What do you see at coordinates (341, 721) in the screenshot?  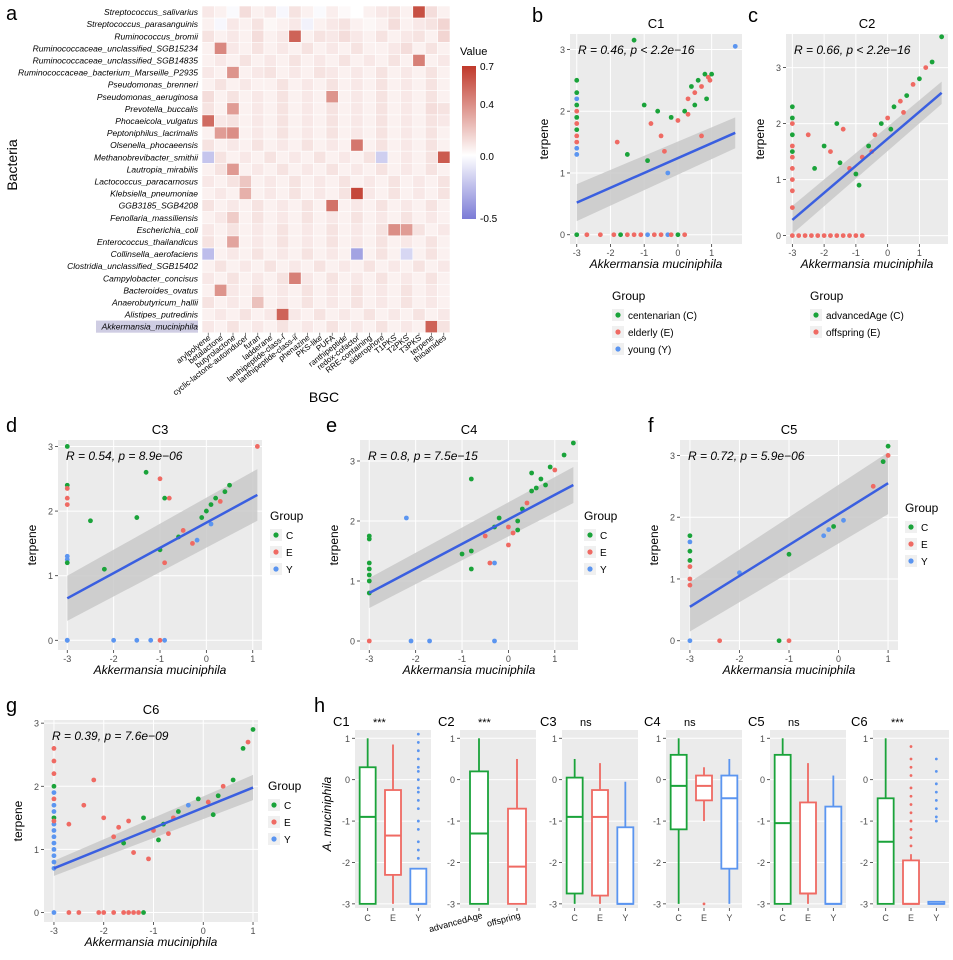 I see `boxplot-title: C1` at bounding box center [341, 721].